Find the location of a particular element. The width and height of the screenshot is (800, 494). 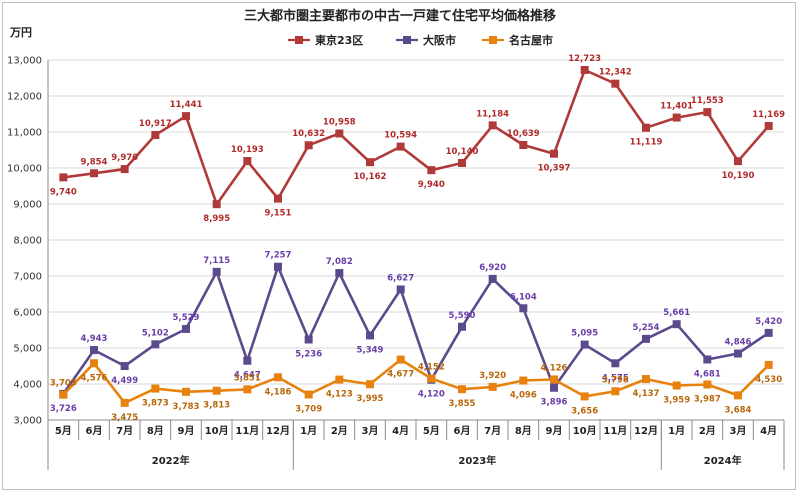

x-tick-label: 8月 is located at coordinates (155, 431).